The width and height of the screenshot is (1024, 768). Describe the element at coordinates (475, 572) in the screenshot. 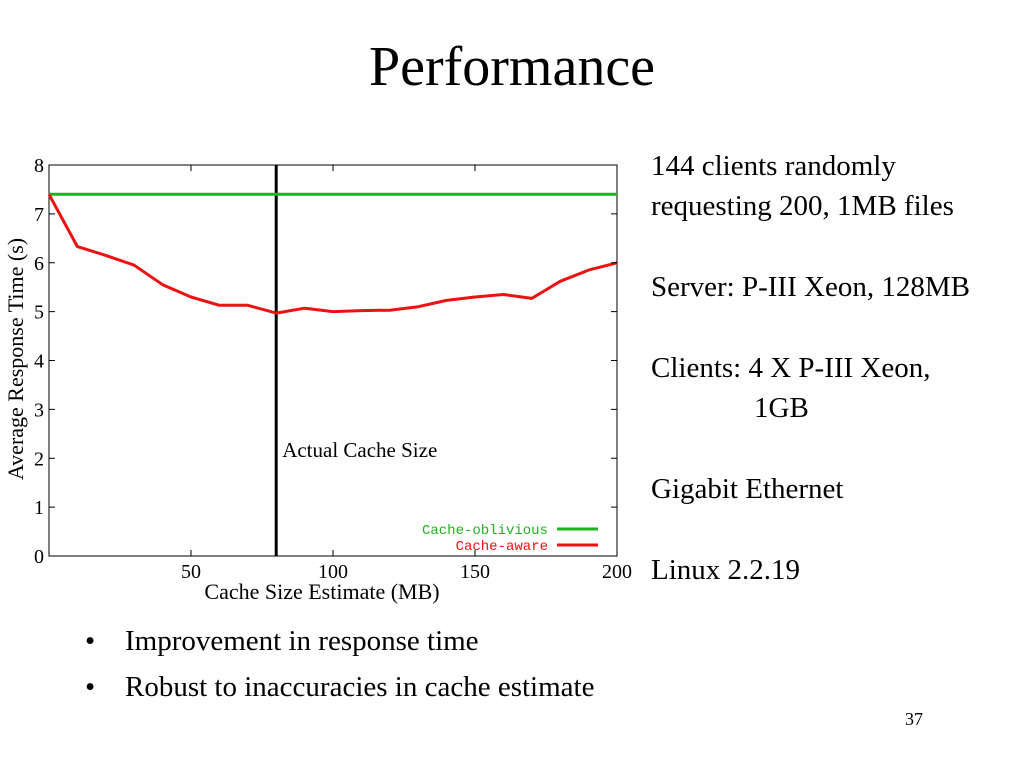

I see `x-tick-label: 150` at that location.